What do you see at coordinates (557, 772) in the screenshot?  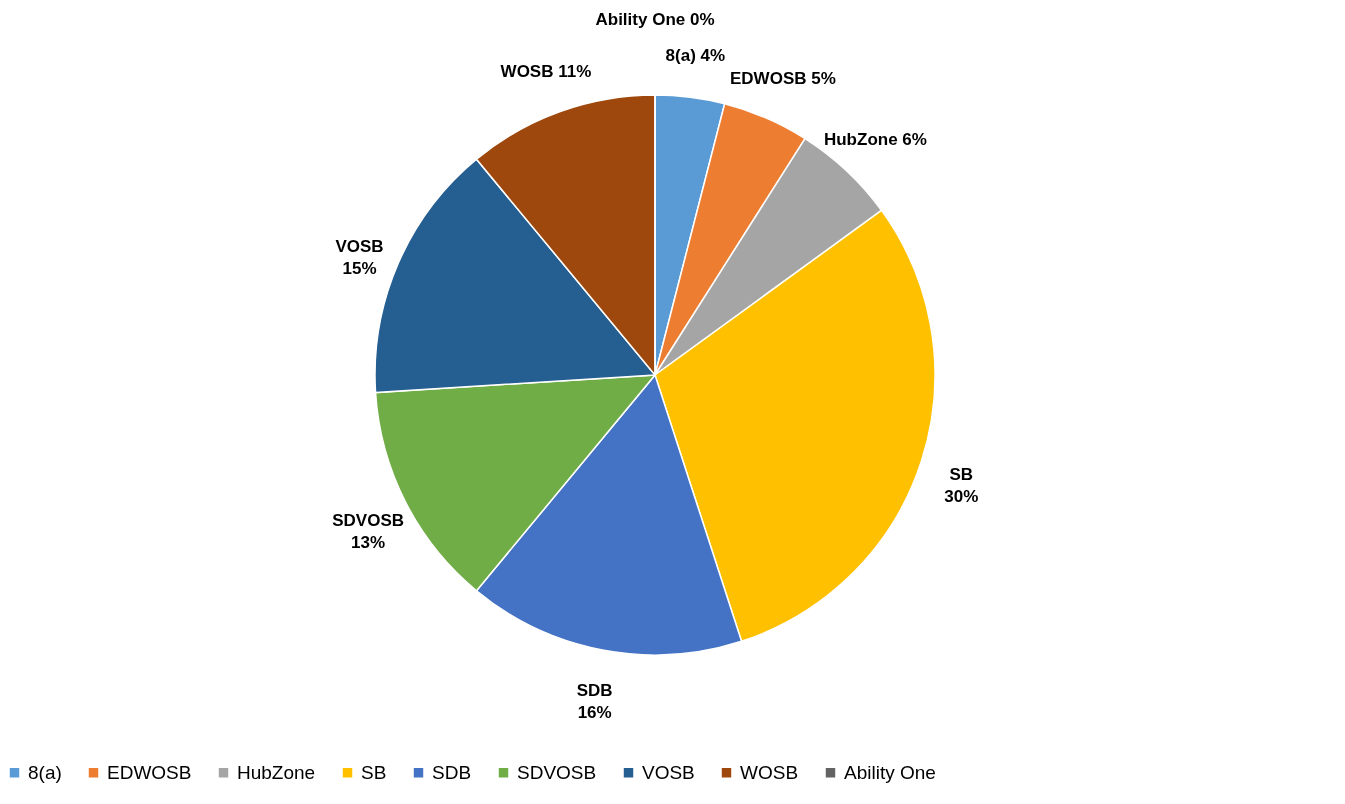 I see `legend-label: SDVOSB` at bounding box center [557, 772].